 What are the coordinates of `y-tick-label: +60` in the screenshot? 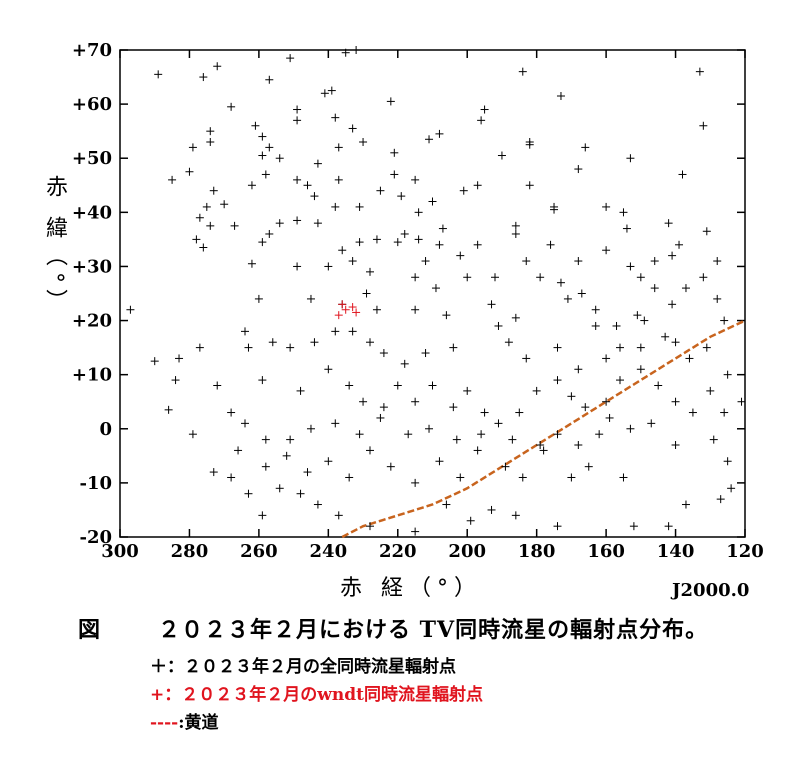 It's located at (92, 104).